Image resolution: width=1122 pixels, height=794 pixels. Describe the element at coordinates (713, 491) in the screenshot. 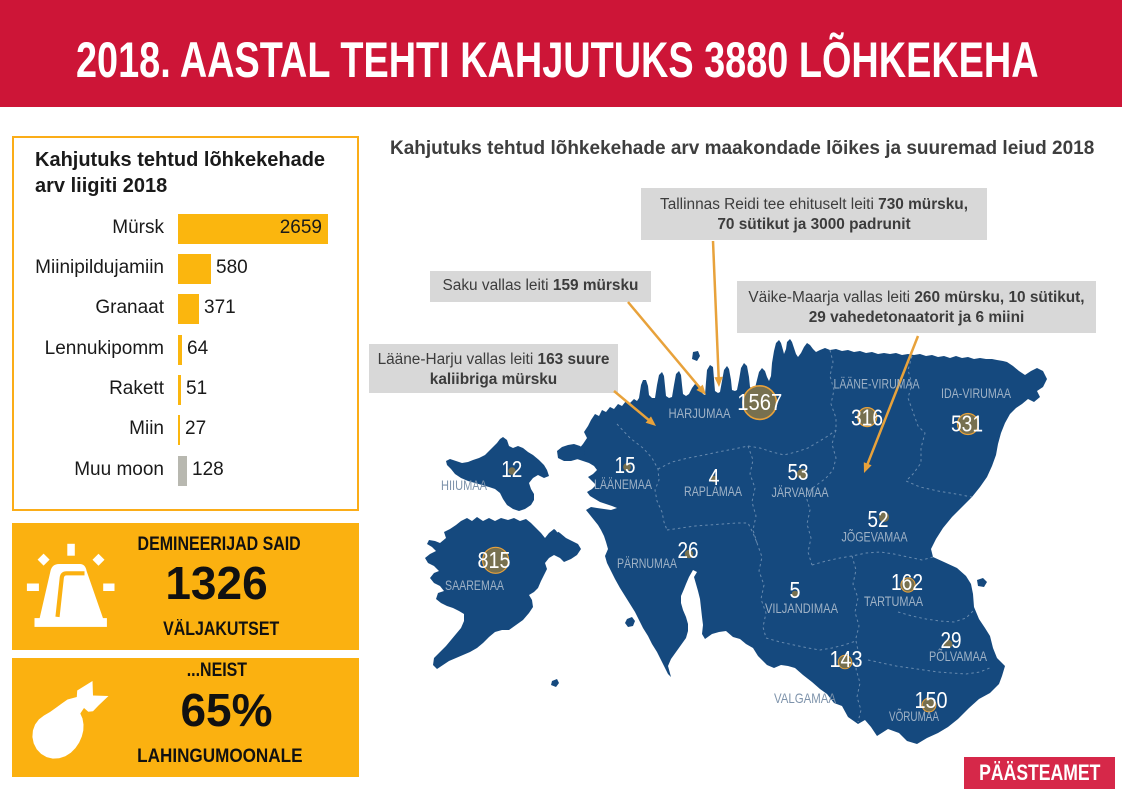

I see `svg-text: RAPLAMAA` at that location.